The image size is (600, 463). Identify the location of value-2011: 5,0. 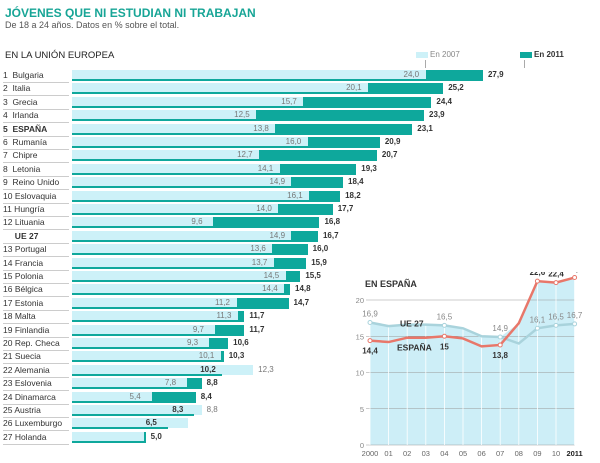
(156, 436).